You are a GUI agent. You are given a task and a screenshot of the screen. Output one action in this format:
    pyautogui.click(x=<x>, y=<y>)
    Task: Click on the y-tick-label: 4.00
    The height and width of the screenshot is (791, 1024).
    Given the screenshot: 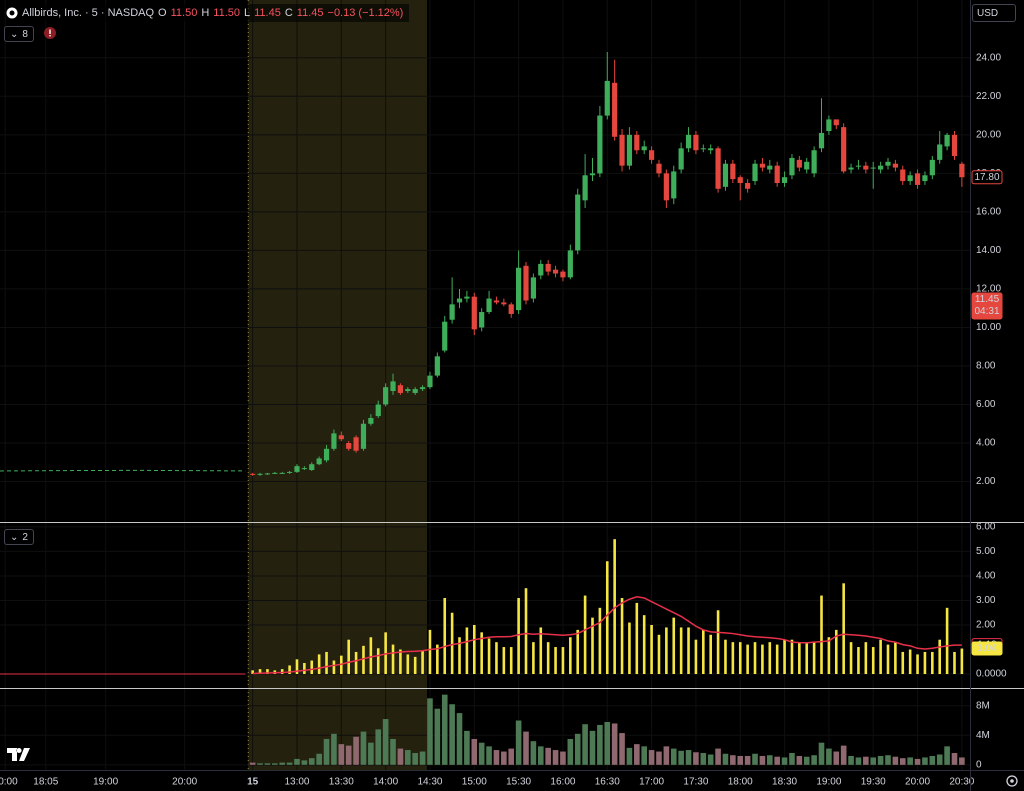 What is the action you would take?
    pyautogui.click(x=986, y=443)
    